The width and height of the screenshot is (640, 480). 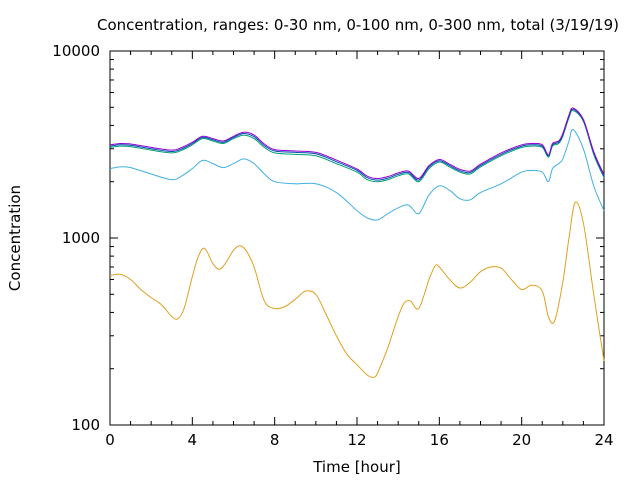 I want to click on y-tick-label: 100, so click(x=85, y=425).